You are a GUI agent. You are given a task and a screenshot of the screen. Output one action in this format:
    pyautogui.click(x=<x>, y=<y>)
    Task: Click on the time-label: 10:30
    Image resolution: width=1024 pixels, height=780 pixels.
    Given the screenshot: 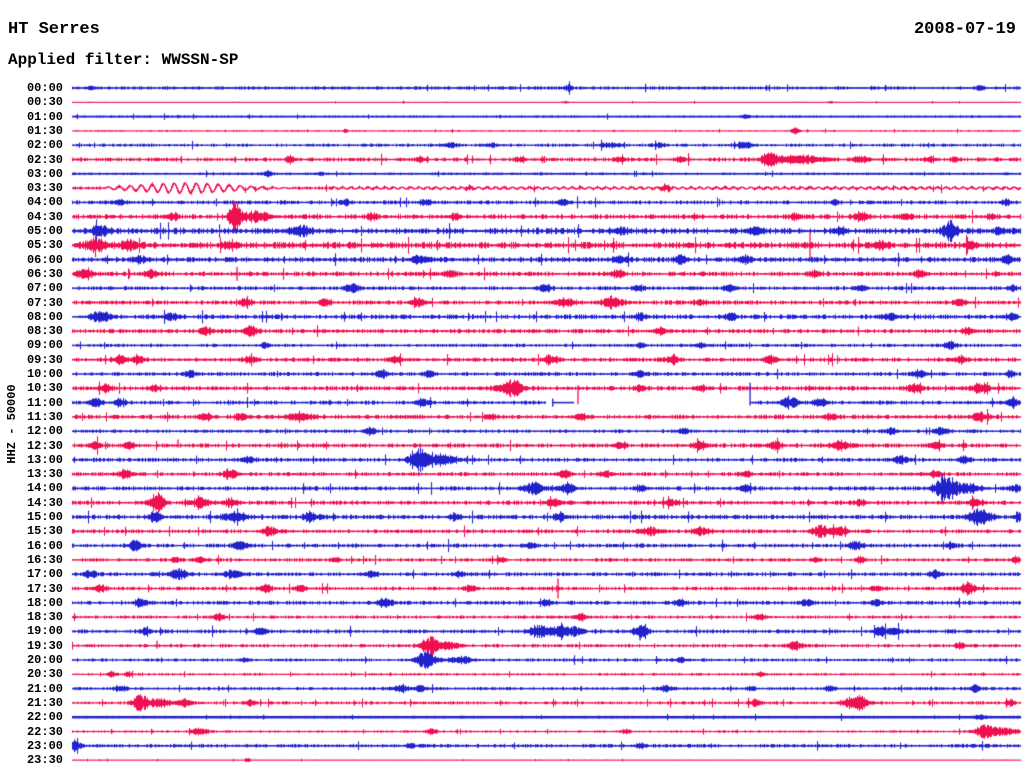 What is the action you would take?
    pyautogui.click(x=44, y=388)
    